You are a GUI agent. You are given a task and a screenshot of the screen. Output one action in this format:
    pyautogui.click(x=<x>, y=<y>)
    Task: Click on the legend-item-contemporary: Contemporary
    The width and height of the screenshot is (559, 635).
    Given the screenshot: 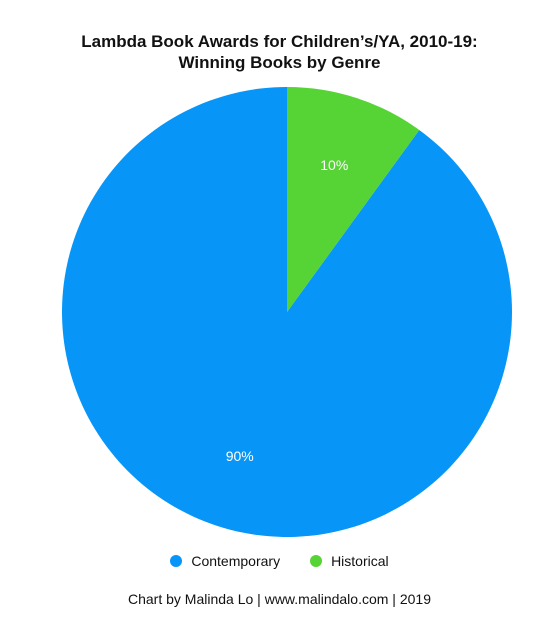 What is the action you would take?
    pyautogui.click(x=225, y=561)
    